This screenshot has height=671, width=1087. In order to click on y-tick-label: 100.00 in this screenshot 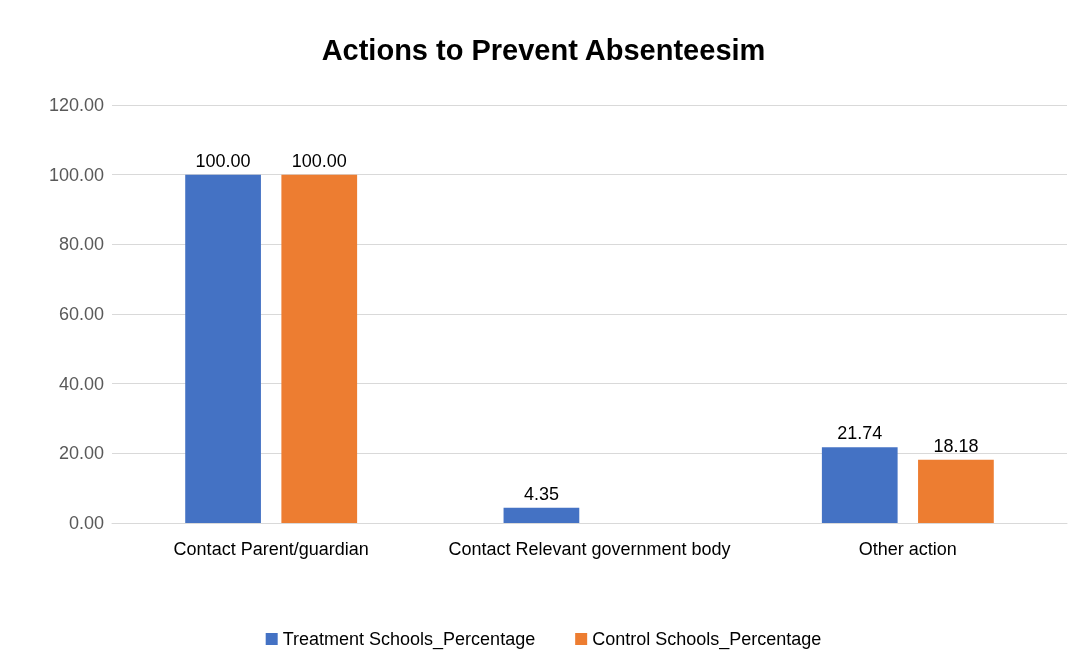, I will do `click(76, 174)`.